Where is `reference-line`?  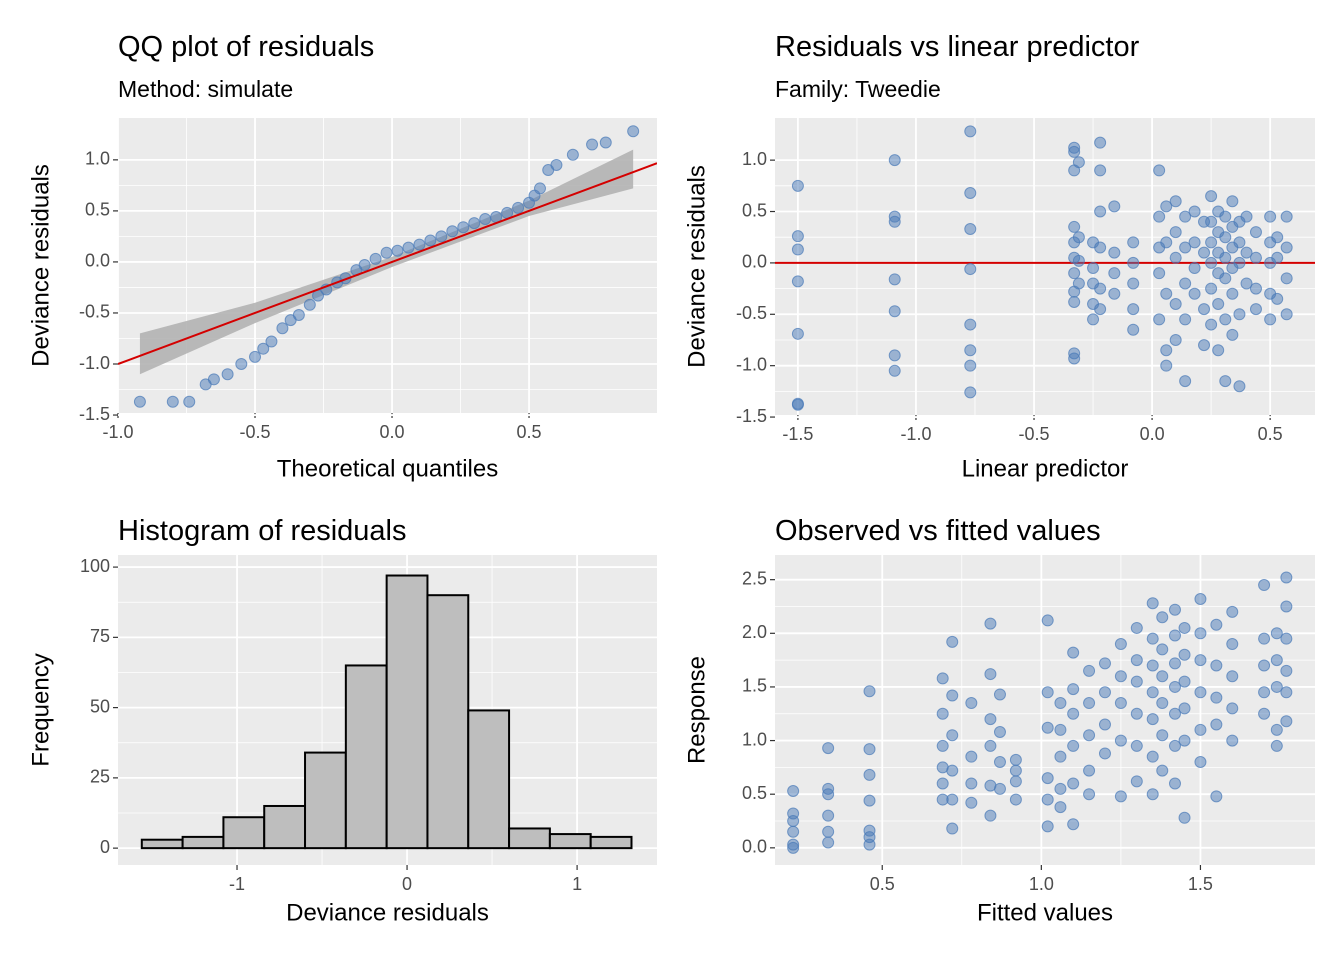
reference-line is located at coordinates (387, 263).